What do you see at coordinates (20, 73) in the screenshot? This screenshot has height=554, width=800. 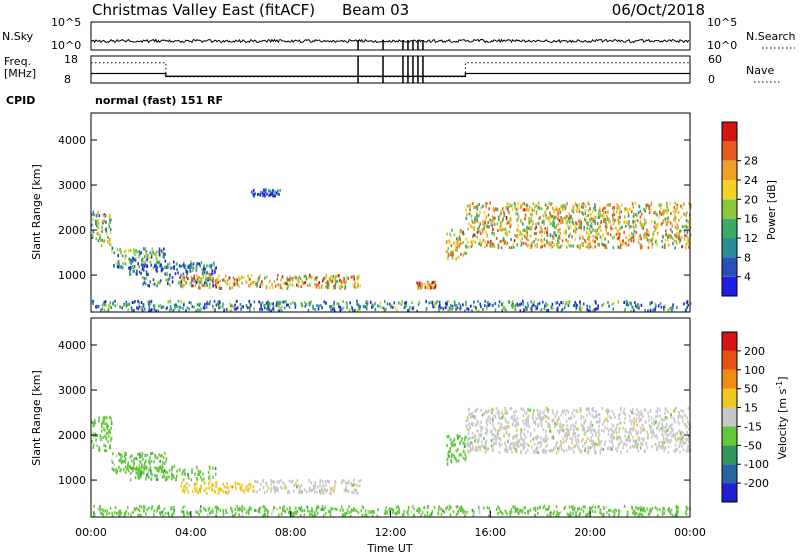 I see `freq-unit-label: [MHz]` at bounding box center [20, 73].